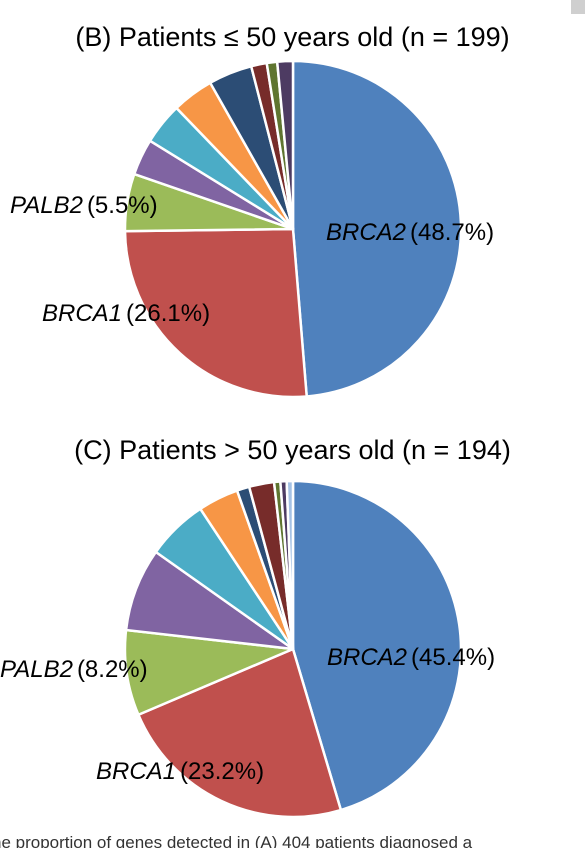  What do you see at coordinates (168, 313) in the screenshot?
I see `percent-value-brca1-b: (26.1%)` at bounding box center [168, 313].